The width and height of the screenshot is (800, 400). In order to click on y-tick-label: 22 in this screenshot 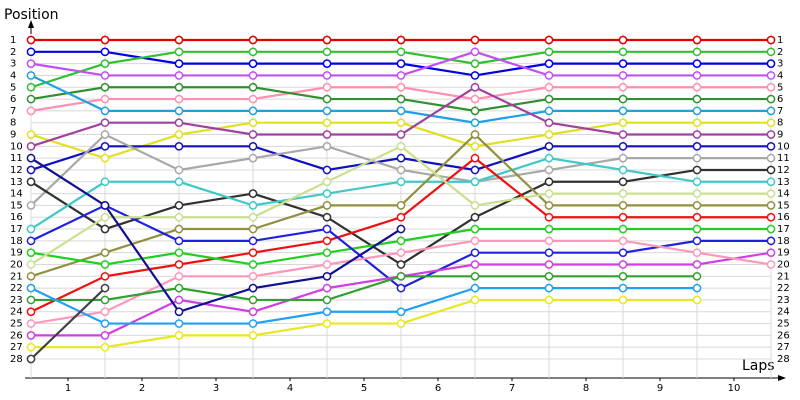, I will do `click(16, 288)`.